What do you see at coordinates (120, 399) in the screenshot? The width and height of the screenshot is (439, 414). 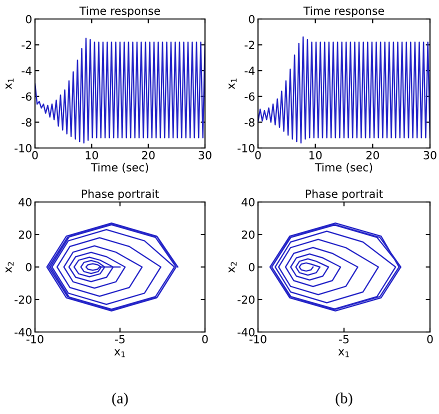 I see `text: (a)` at bounding box center [120, 399].